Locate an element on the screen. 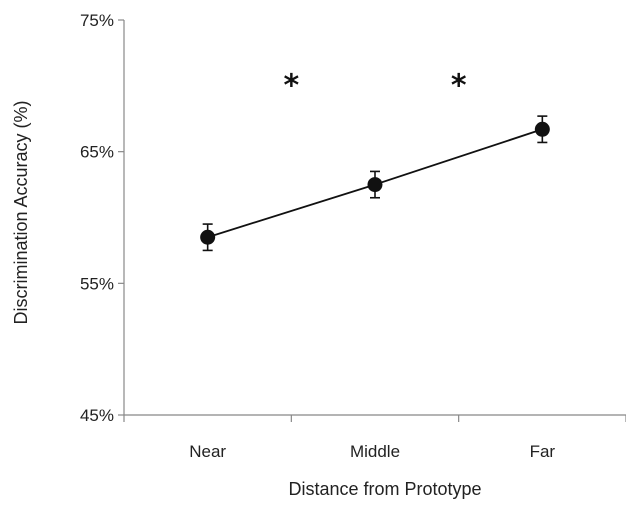  y-tick-label: 65% is located at coordinates (97, 152).